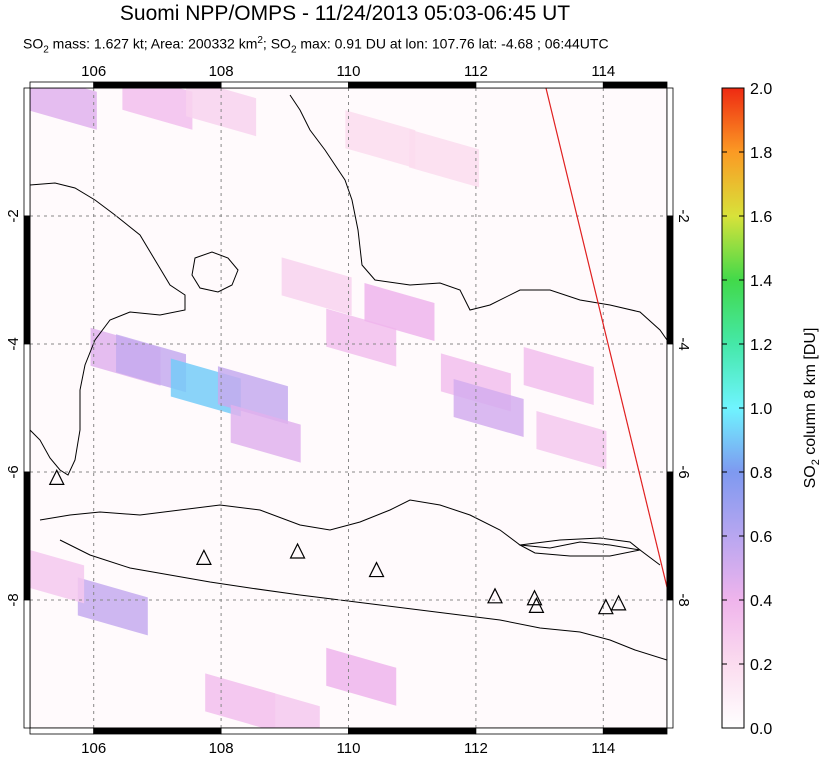 This screenshot has height=759, width=823. I want to click on colorbar-label-1.2: 1.2, so click(761, 345).